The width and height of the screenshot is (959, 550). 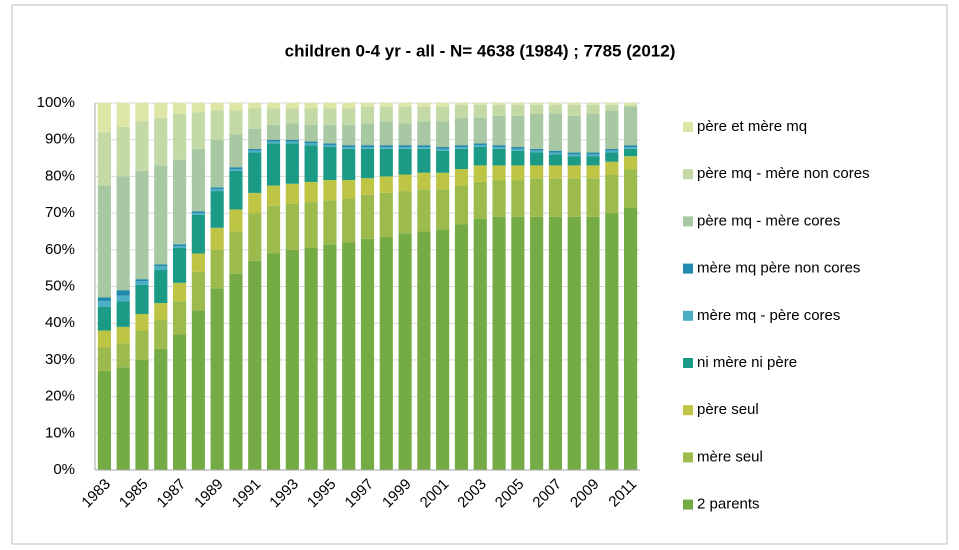 What do you see at coordinates (730, 456) in the screenshot?
I see `legend-label: mère seul` at bounding box center [730, 456].